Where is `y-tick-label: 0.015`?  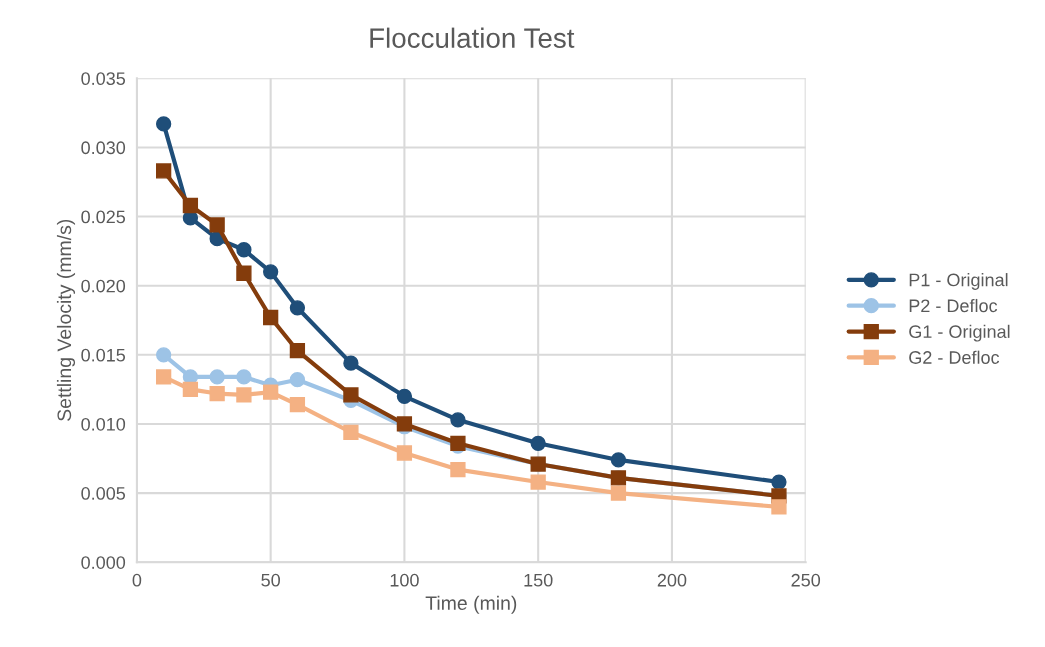
y-tick-label: 0.015 is located at coordinates (103, 355).